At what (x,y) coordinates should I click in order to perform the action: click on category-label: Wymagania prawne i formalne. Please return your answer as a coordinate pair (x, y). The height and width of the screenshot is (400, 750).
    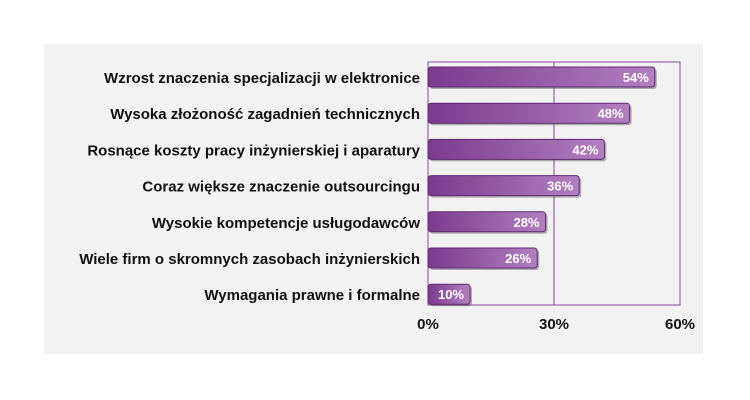
    Looking at the image, I should click on (312, 295).